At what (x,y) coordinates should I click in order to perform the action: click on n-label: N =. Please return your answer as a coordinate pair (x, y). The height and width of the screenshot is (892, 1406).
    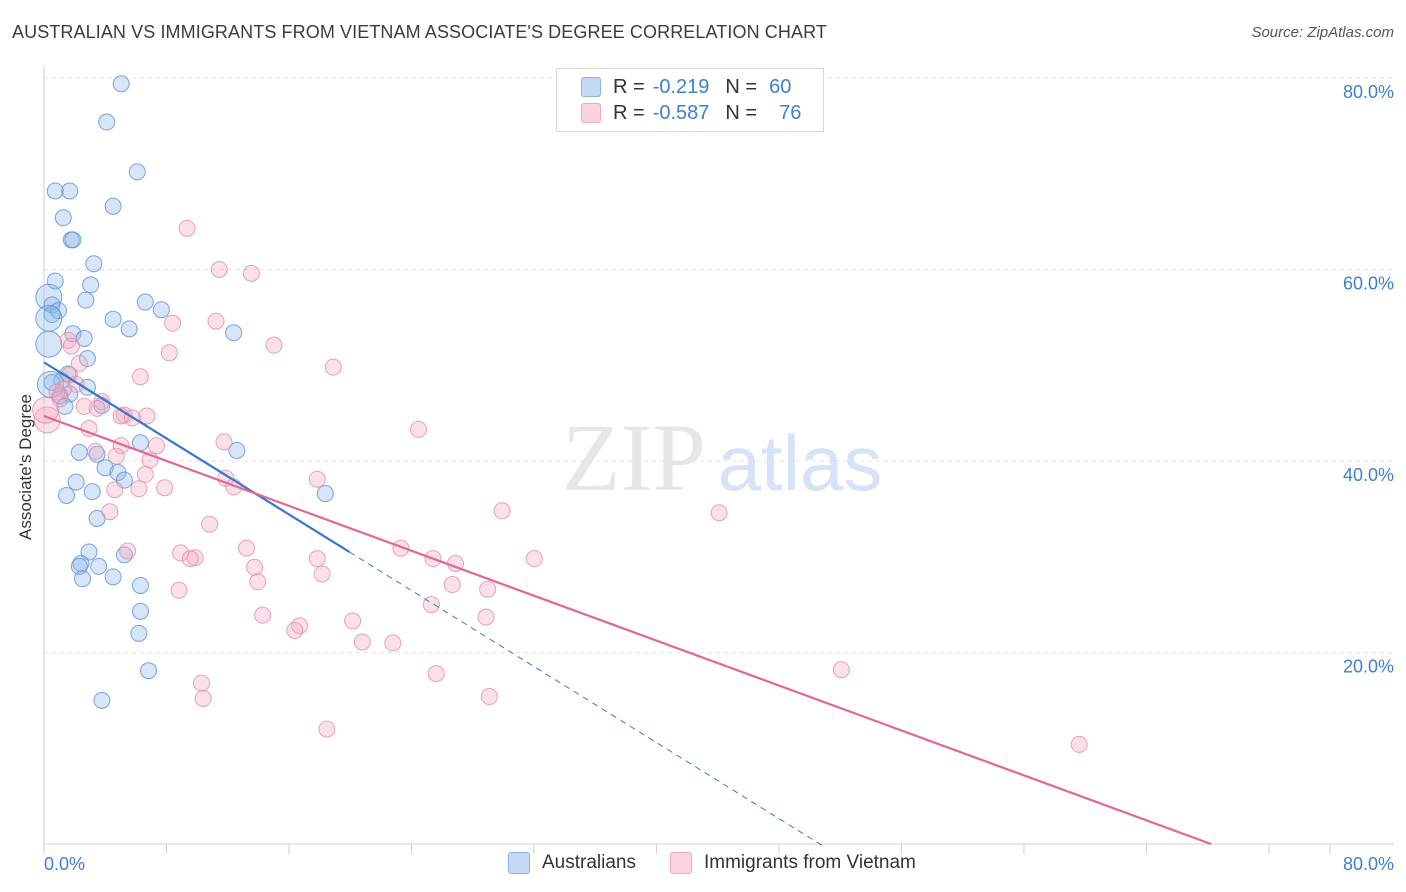
    Looking at the image, I should click on (741, 86).